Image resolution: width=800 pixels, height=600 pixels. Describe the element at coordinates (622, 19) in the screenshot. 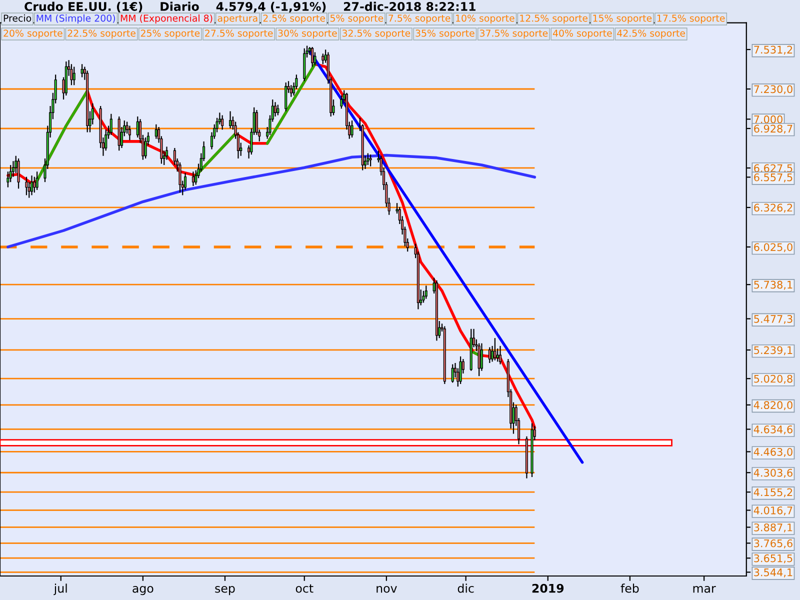

I see `ref-line-label: 15% soporte` at that location.